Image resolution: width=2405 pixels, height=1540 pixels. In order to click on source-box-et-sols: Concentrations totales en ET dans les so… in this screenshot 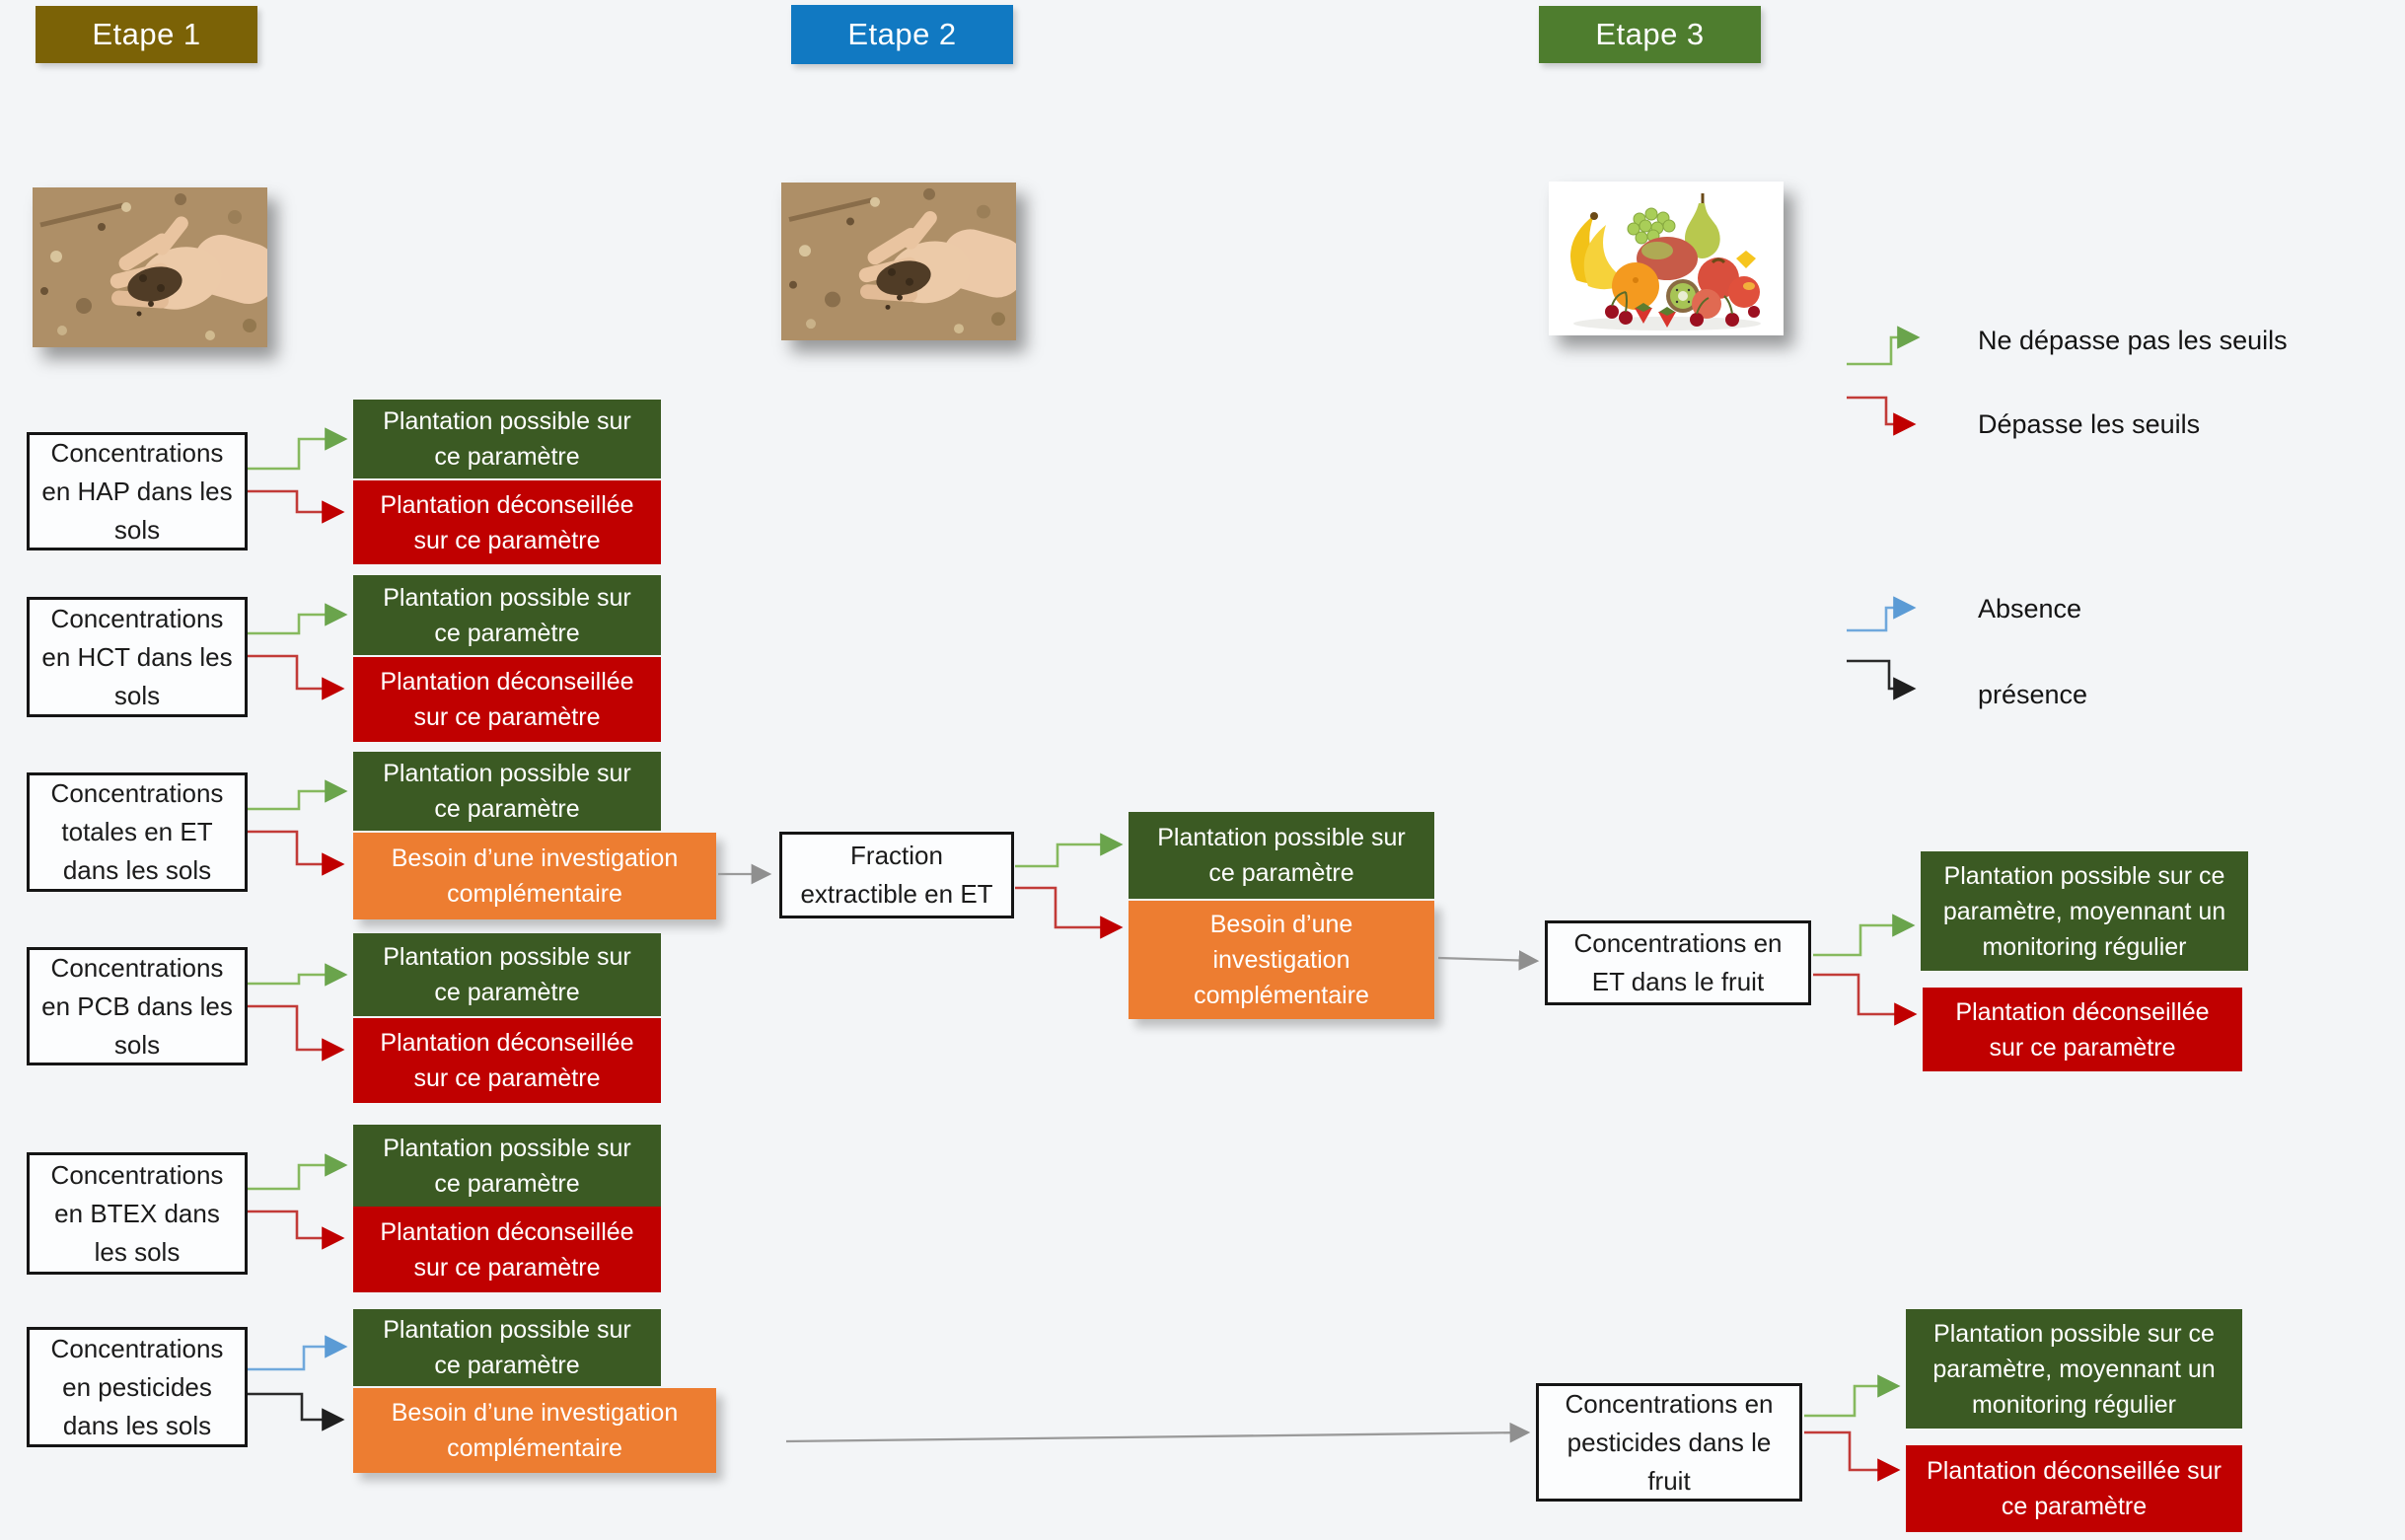, I will do `click(137, 832)`.